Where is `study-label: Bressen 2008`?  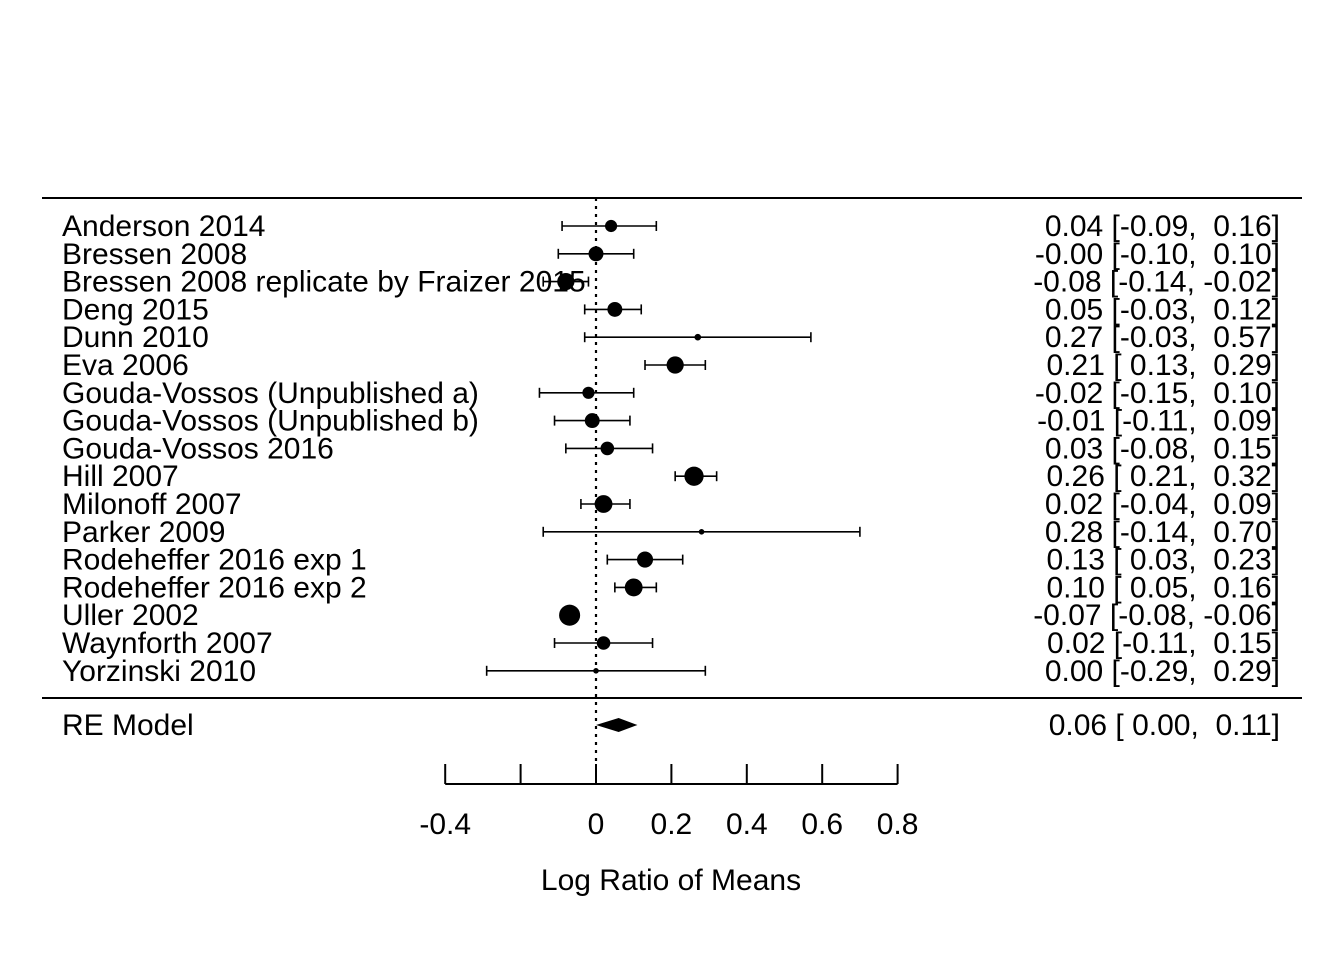 study-label: Bressen 2008 is located at coordinates (154, 254).